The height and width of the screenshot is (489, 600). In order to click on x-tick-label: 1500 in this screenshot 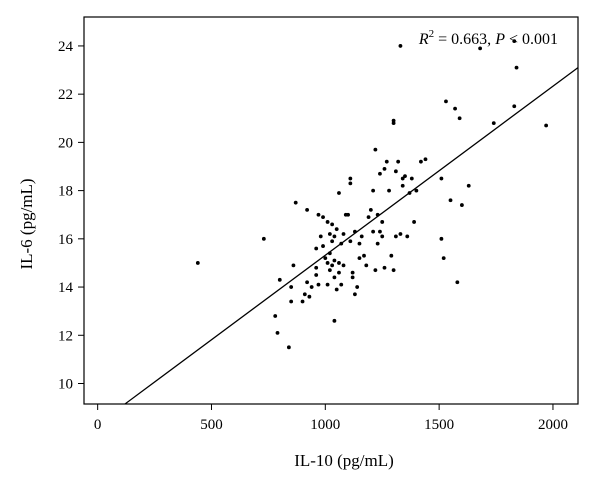, I will do `click(439, 425)`.